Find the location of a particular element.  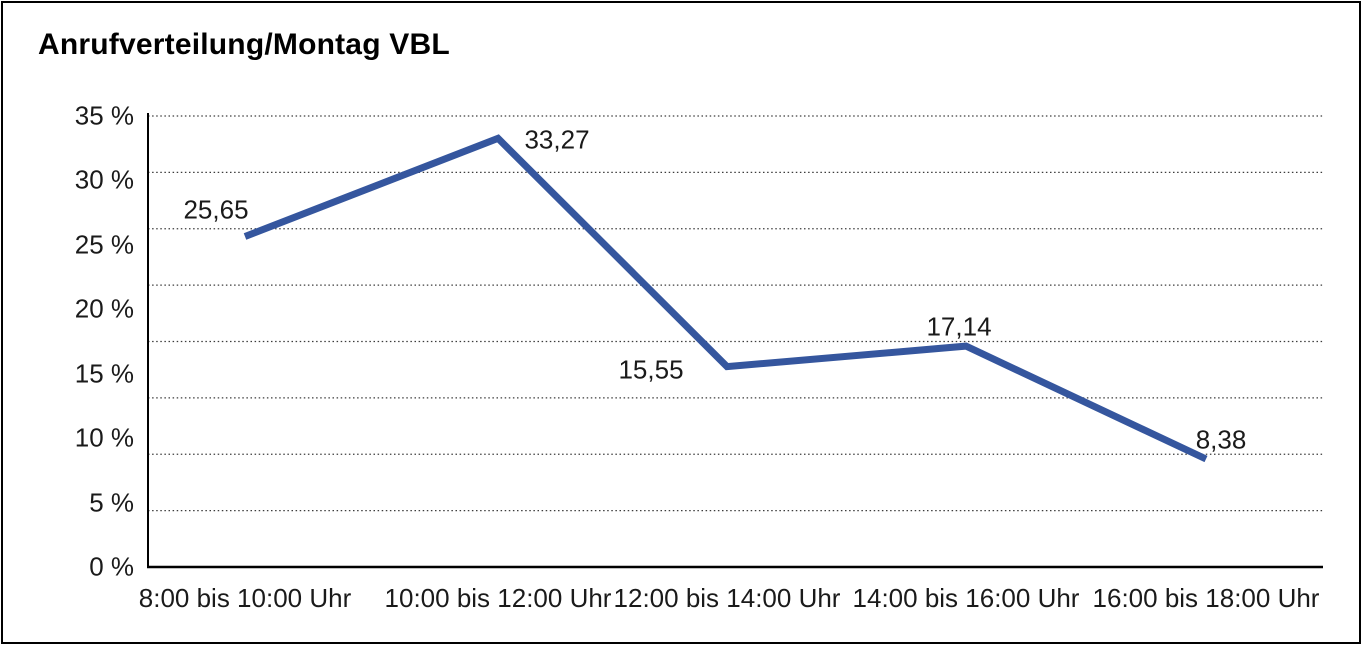

data-value-label: 8,38 is located at coordinates (1221, 439).